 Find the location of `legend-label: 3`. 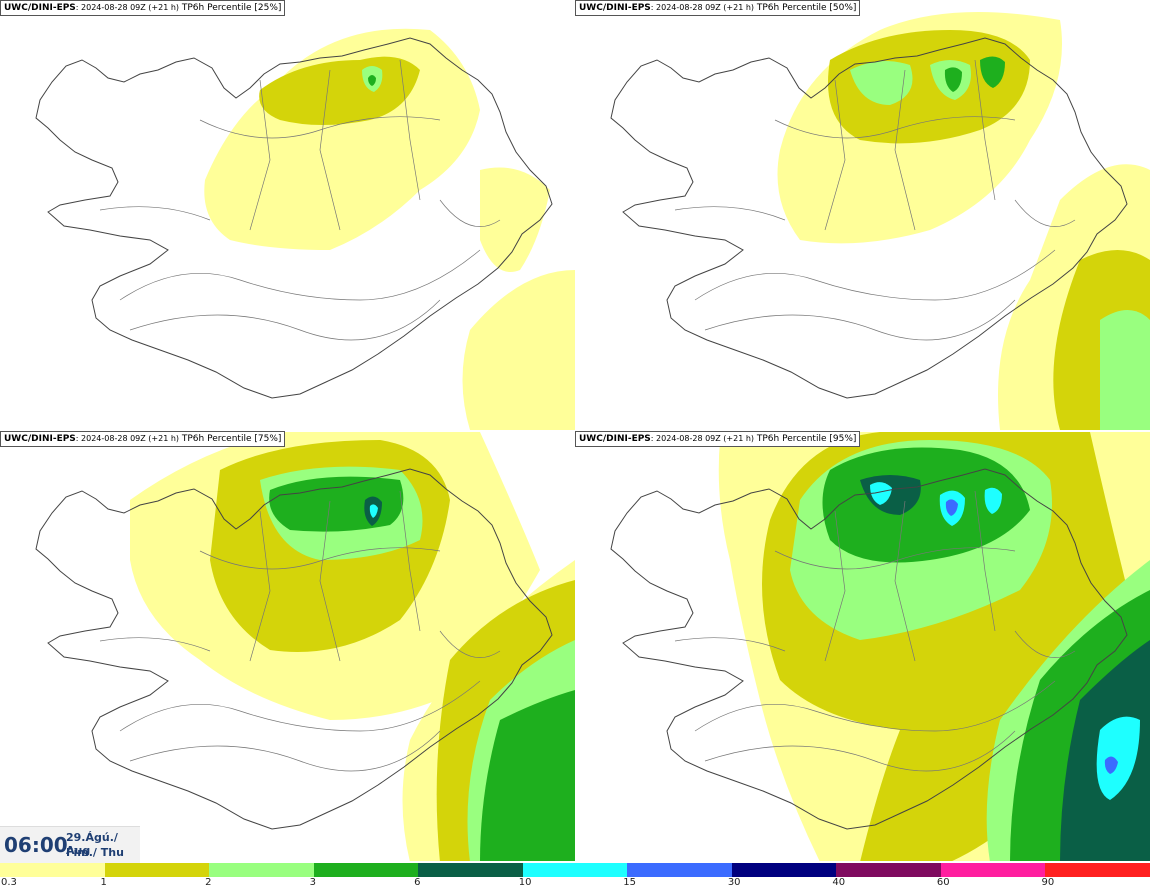

legend-label: 3 is located at coordinates (312, 882).